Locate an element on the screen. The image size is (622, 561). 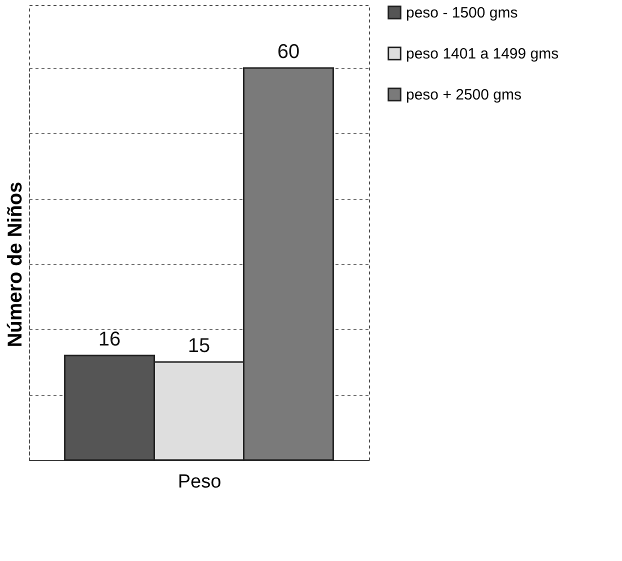
legend-label: peso - 1500 gms is located at coordinates (462, 13).